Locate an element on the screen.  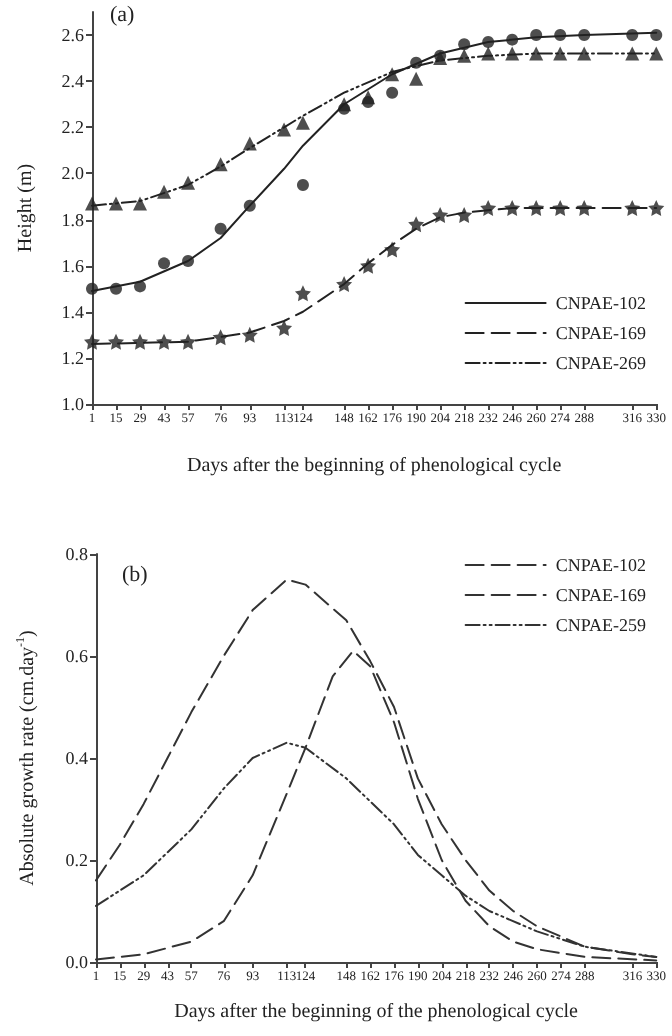
chart-title: (b) is located at coordinates (135, 575).